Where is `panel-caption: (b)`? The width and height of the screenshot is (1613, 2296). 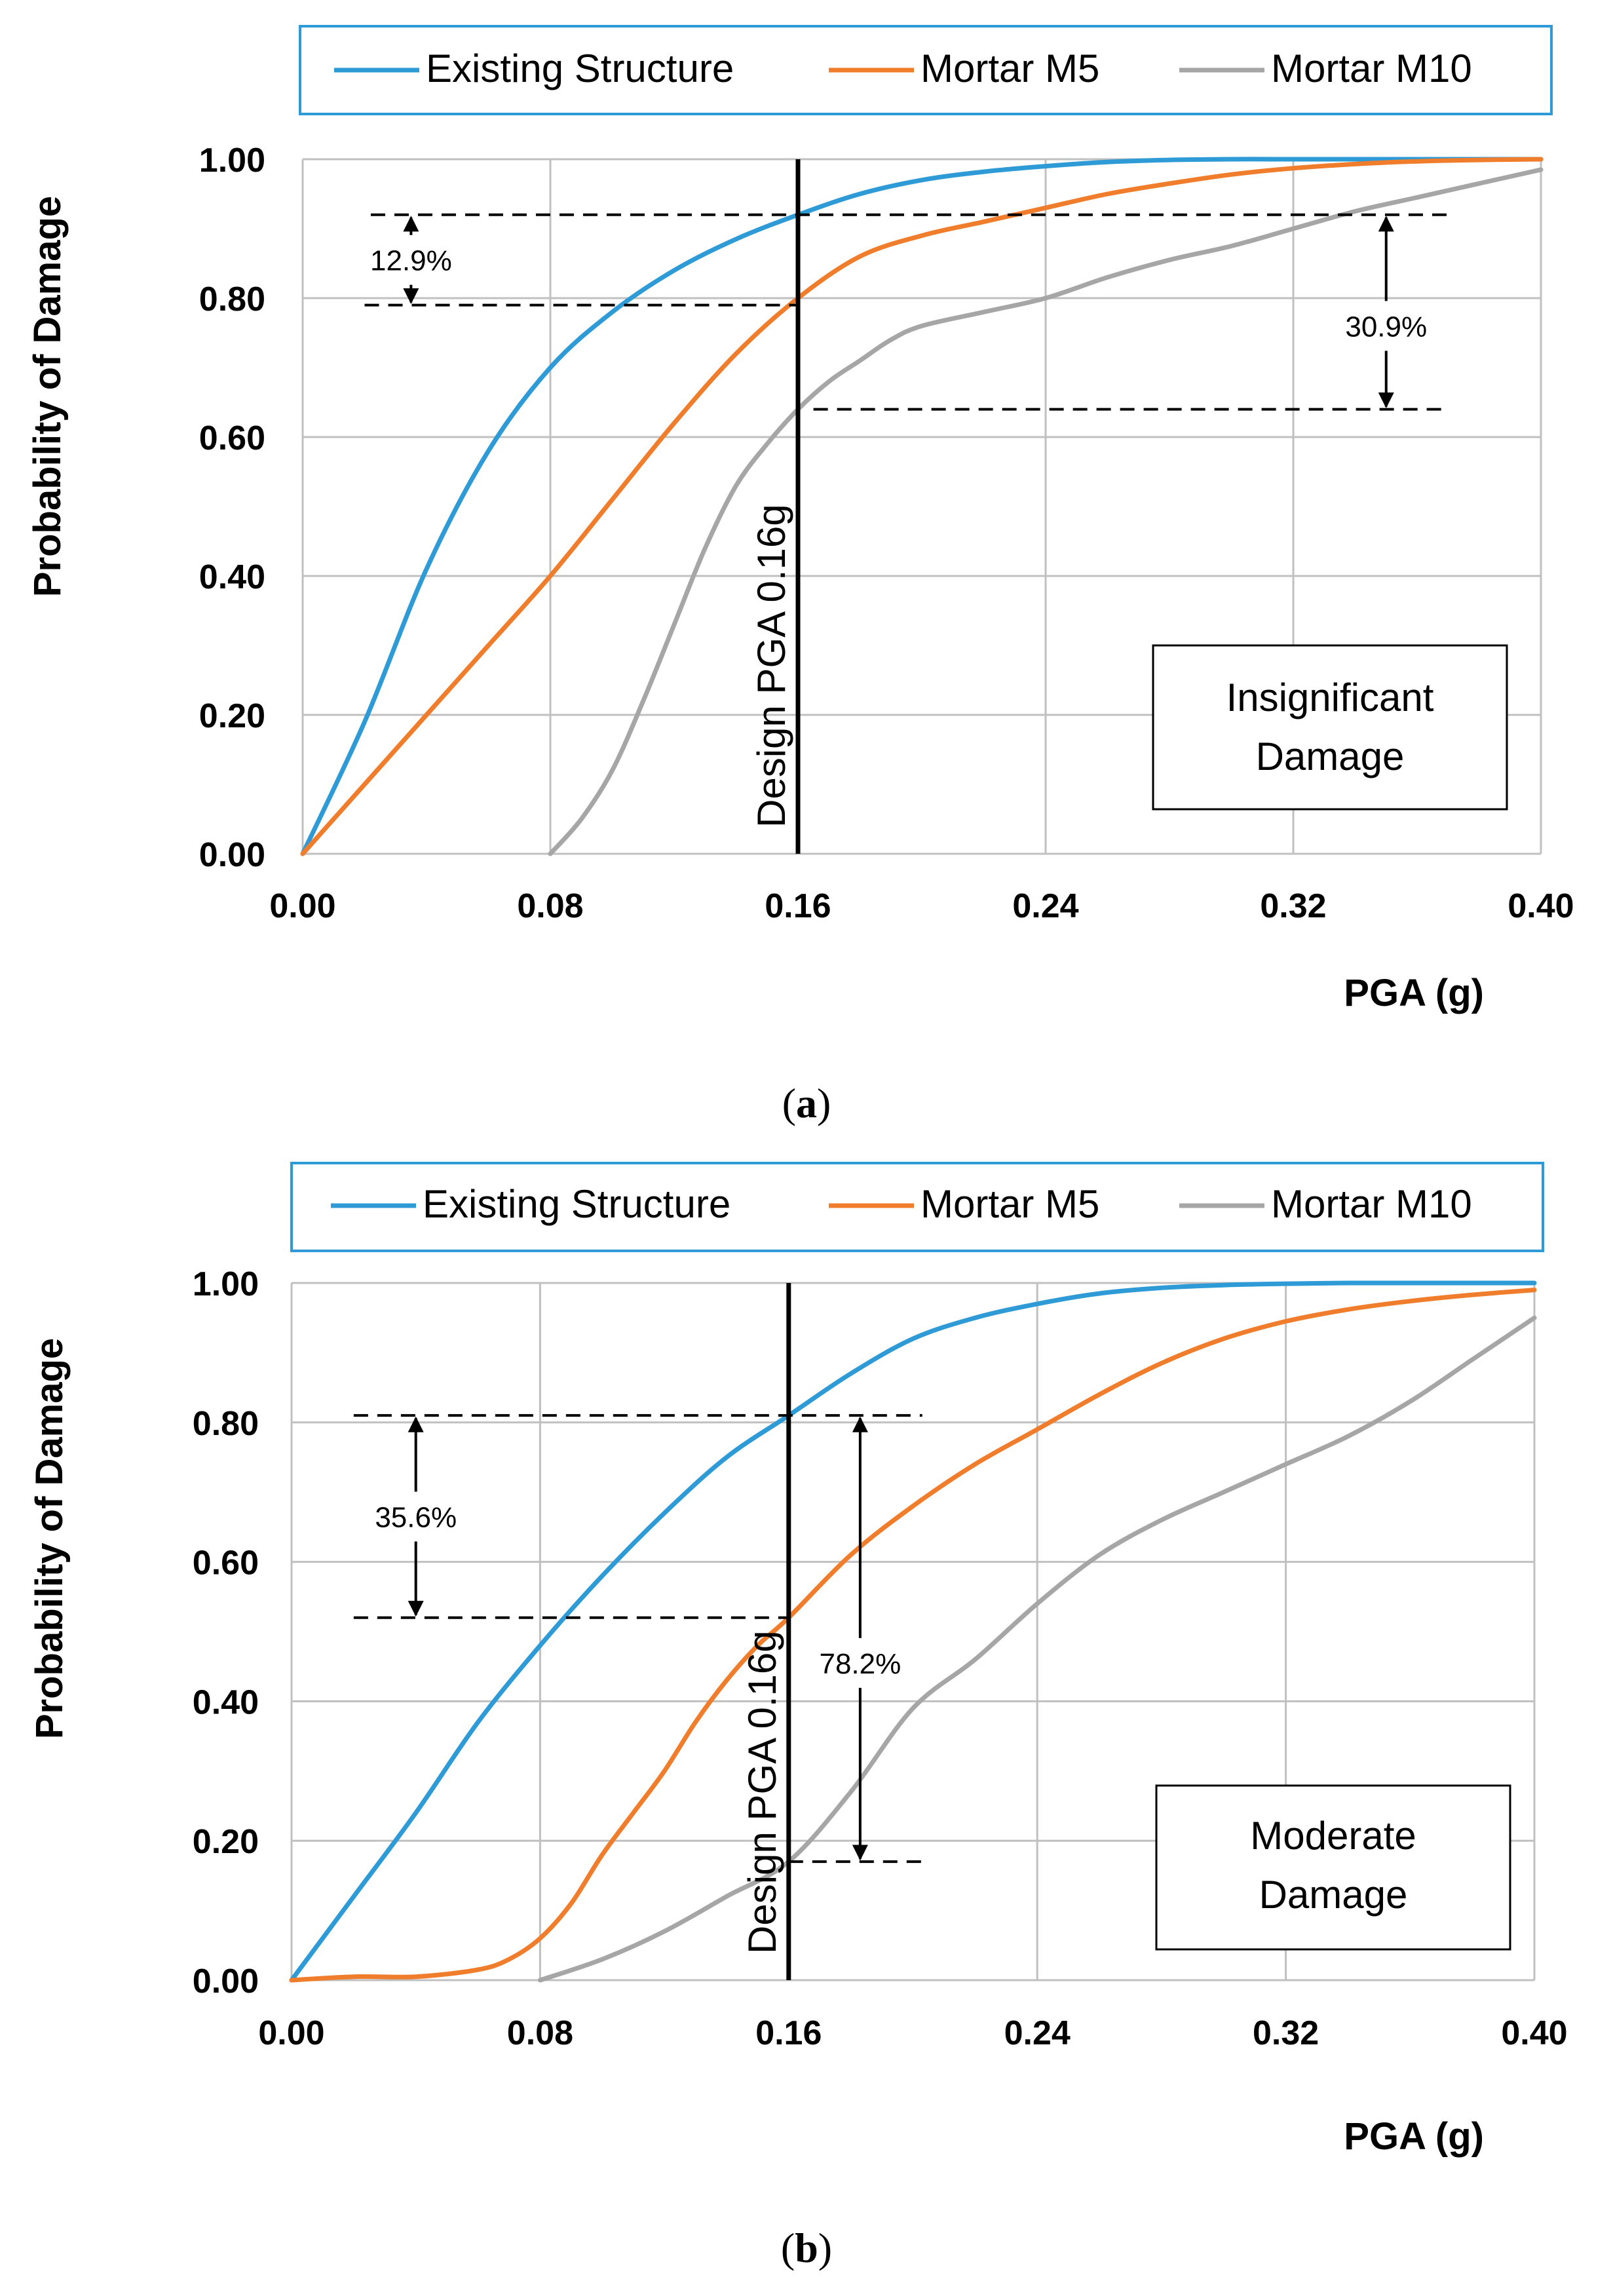
panel-caption: (b) is located at coordinates (806, 2248).